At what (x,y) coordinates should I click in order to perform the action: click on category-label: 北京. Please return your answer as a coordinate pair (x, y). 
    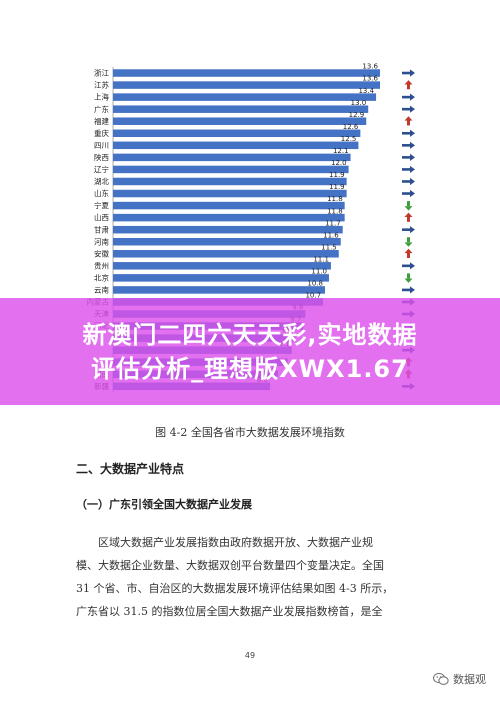
    Looking at the image, I should click on (101, 277).